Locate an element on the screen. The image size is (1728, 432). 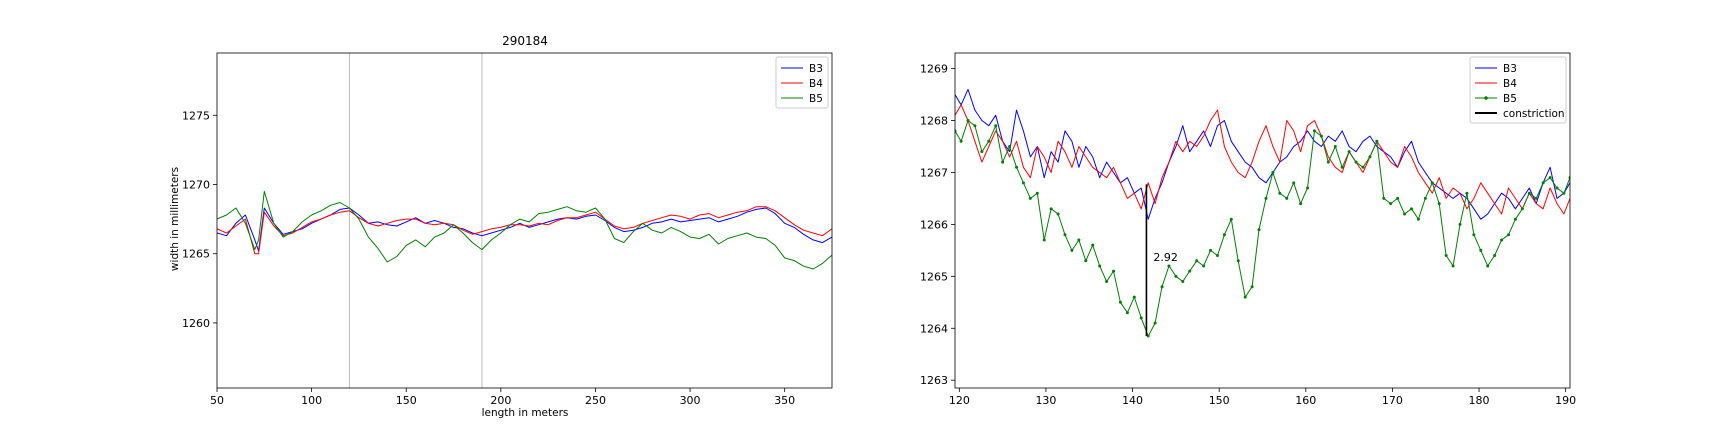
chart-2-x-tick-label: 170 is located at coordinates (1392, 400).